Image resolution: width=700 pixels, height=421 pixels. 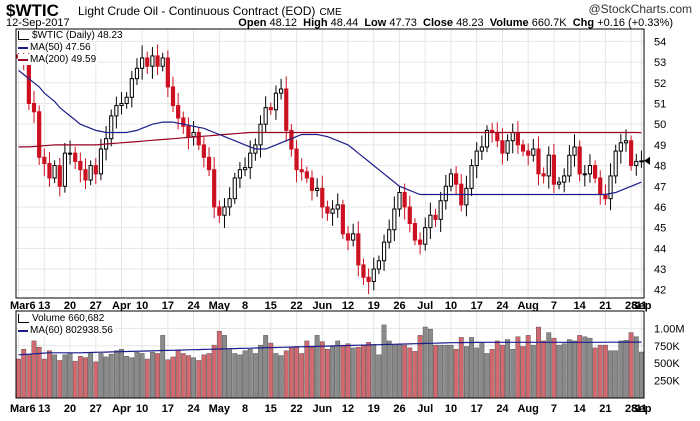 I want to click on price-tick-label: 47, so click(x=660, y=187).